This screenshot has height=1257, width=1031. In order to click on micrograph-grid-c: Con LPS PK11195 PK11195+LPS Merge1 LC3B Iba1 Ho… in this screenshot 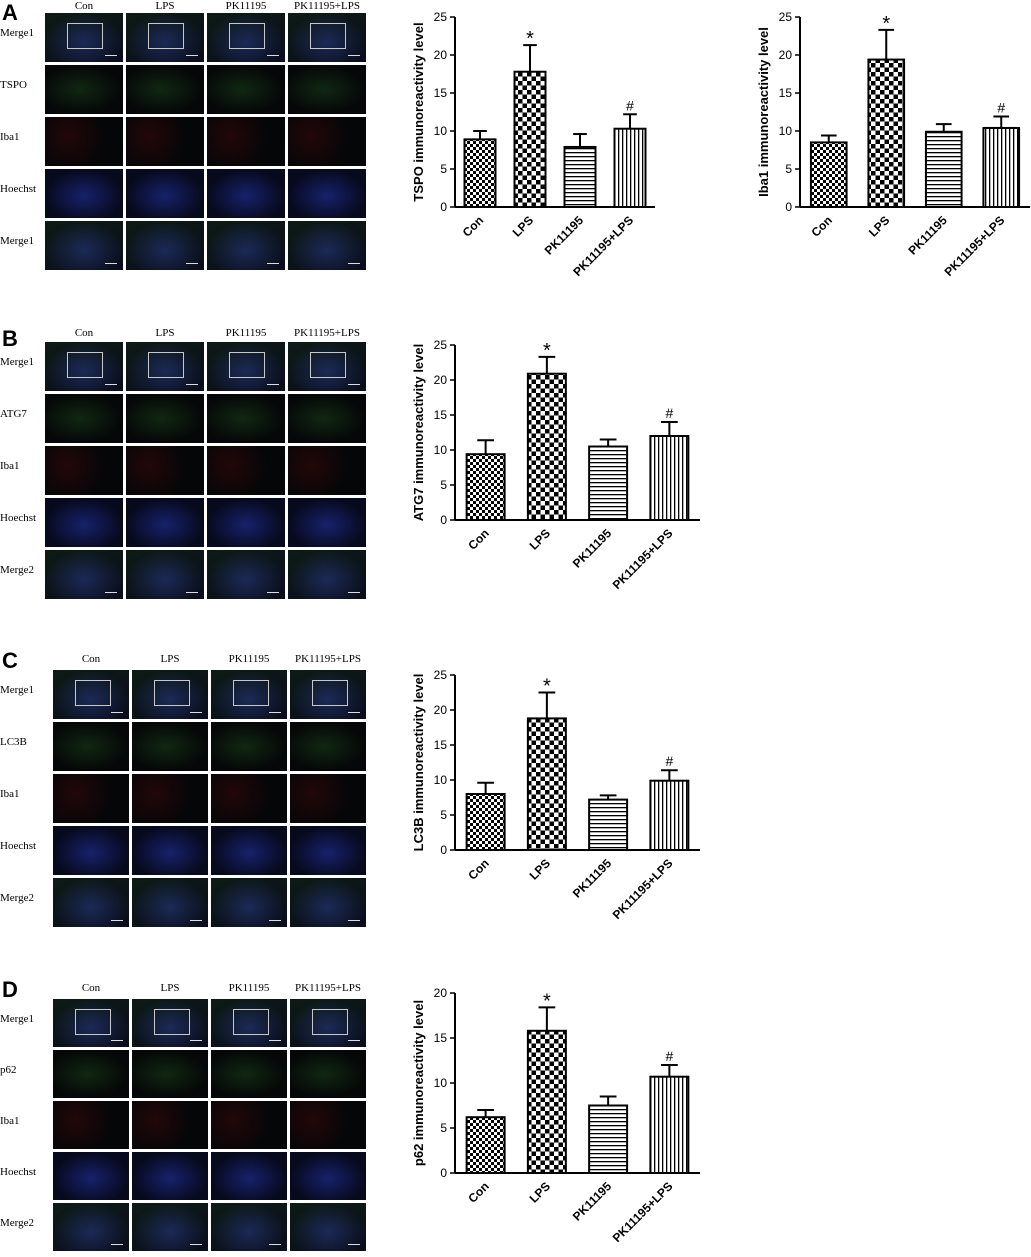, I will do `click(187, 792)`.